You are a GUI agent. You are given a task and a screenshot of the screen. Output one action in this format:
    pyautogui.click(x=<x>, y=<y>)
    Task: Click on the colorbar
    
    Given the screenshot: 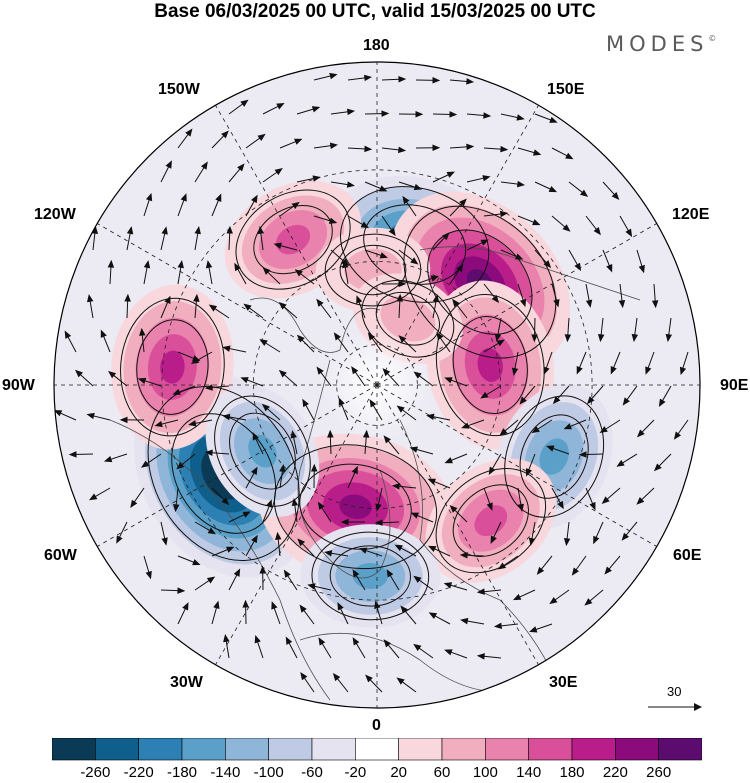 What is the action you would take?
    pyautogui.click(x=377, y=749)
    